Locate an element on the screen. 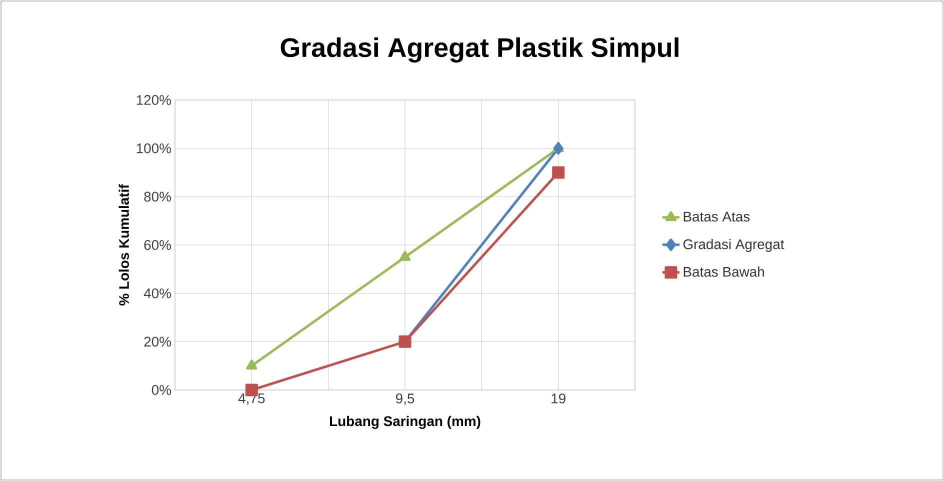  x-axis-title: Lubang Saringan (mm) is located at coordinates (405, 422).